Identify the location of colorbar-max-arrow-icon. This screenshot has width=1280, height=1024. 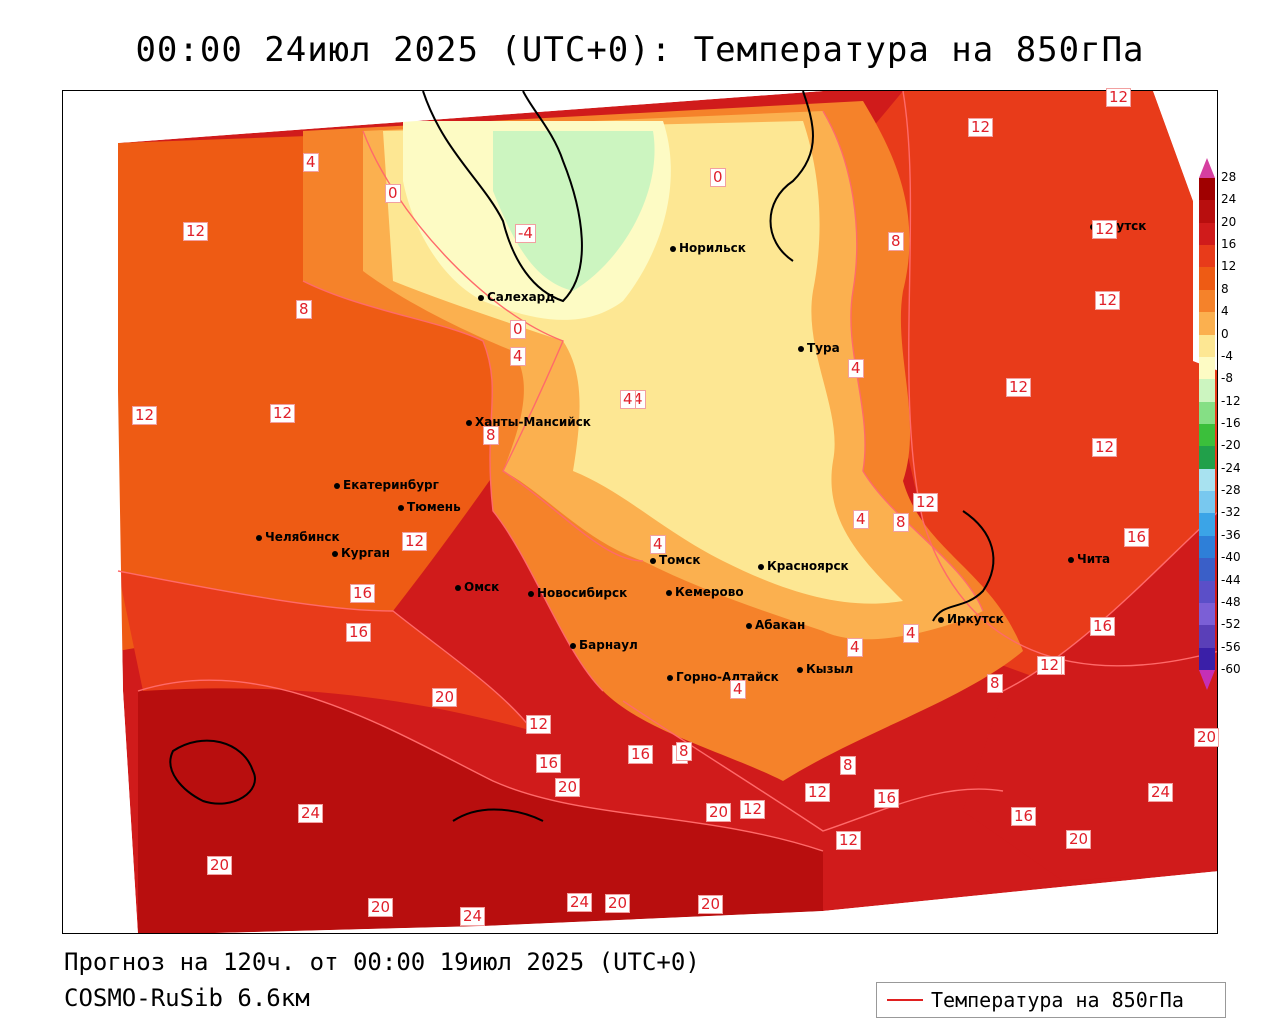
(1207, 168).